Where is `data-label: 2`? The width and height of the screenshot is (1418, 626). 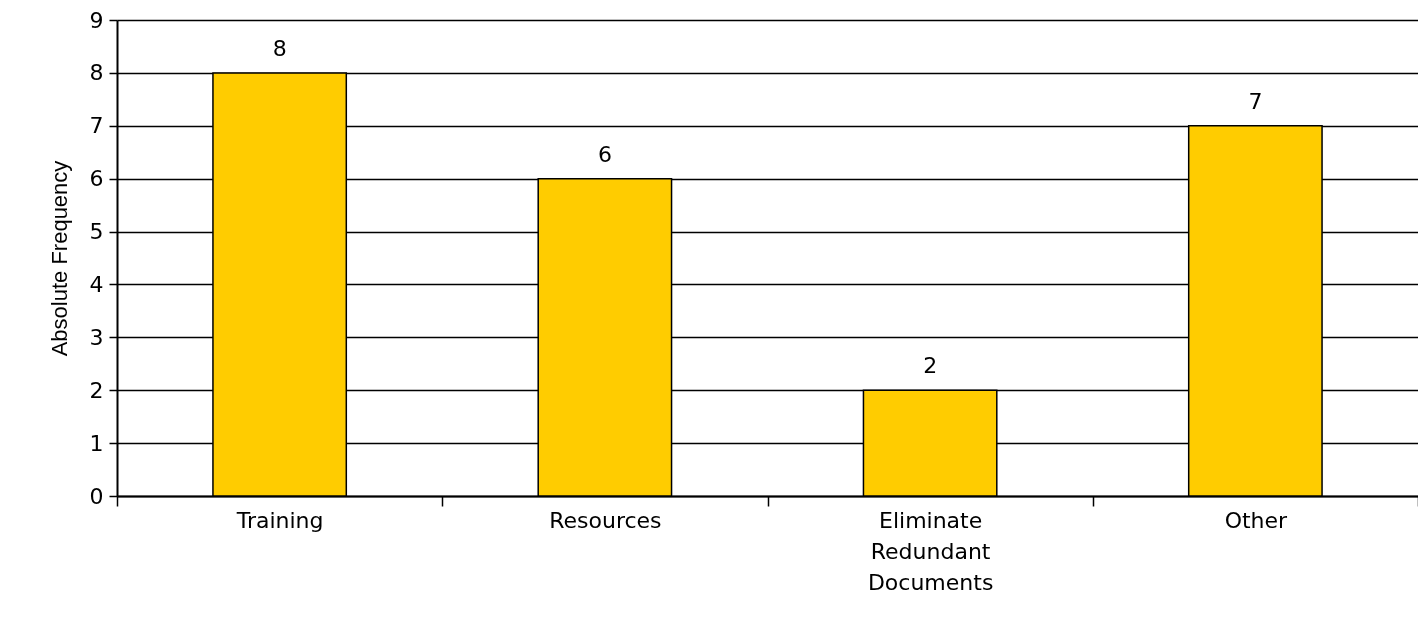
data-label: 2 is located at coordinates (930, 366).